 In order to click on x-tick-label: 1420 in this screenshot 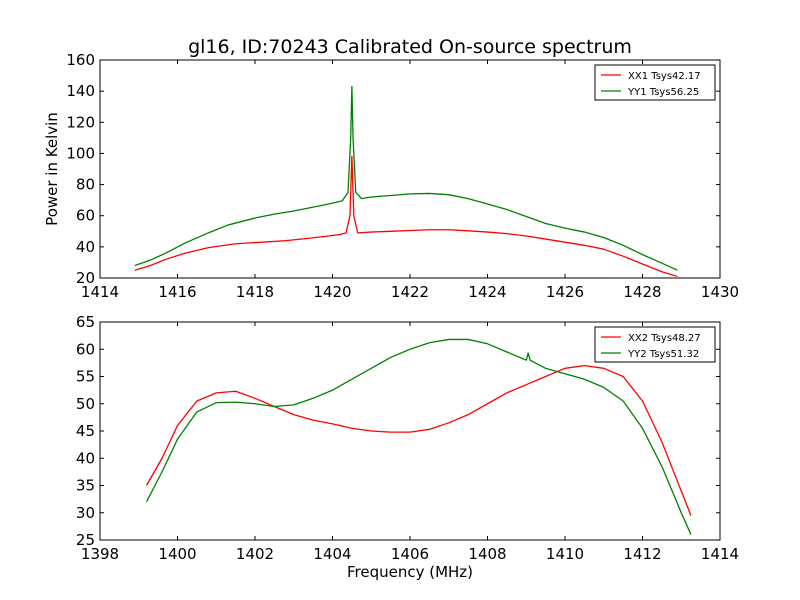, I will do `click(332, 292)`.